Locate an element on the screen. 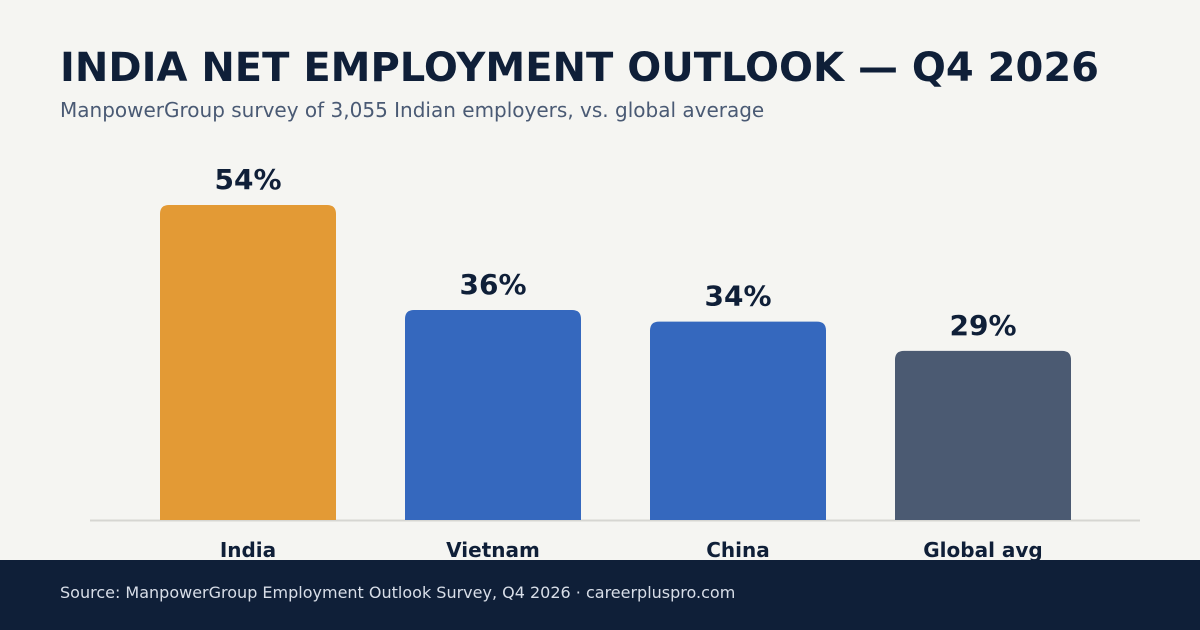 The image size is (1200, 630). bar-china is located at coordinates (738, 420).